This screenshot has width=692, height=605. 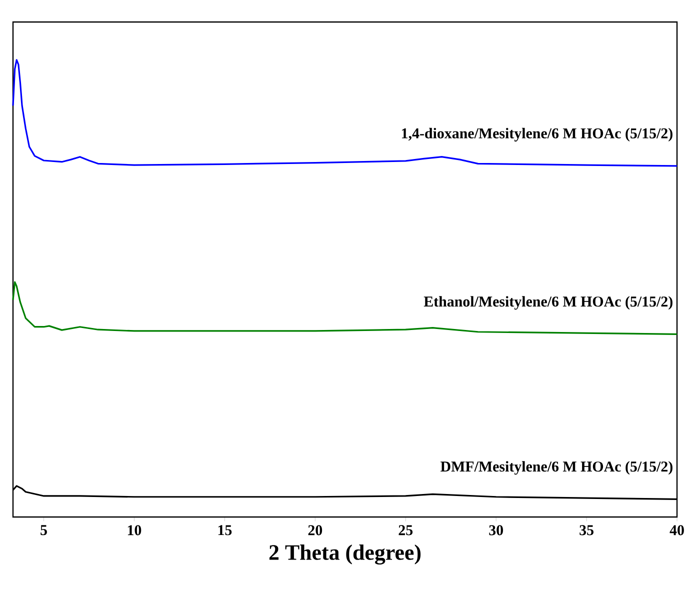 I want to click on x-tick-label: 40, so click(x=677, y=530).